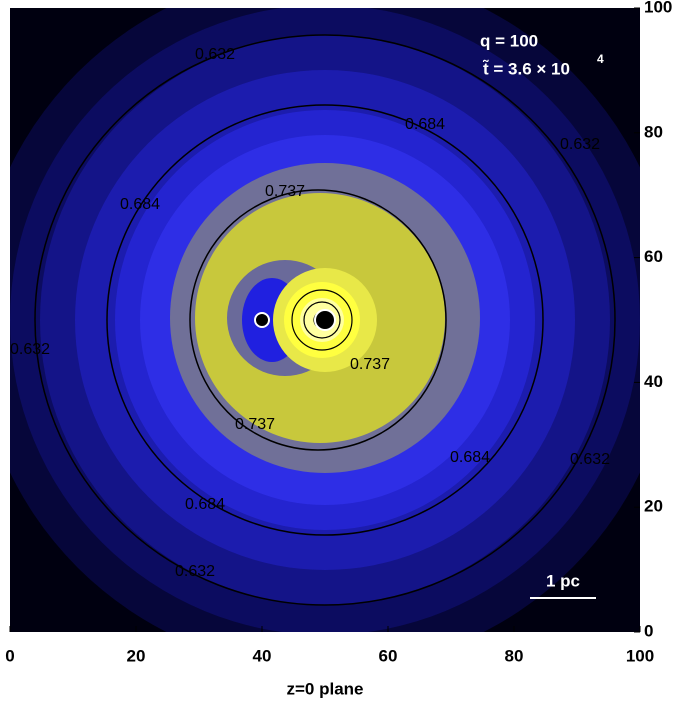 The height and width of the screenshot is (712, 678). I want to click on mass-ratio: q = 100, so click(509, 40).